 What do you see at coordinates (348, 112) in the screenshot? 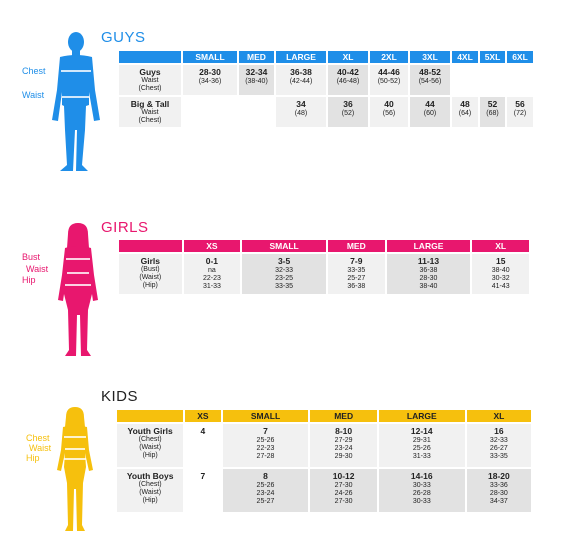
I see `guys-cell: 36 (52)` at bounding box center [348, 112].